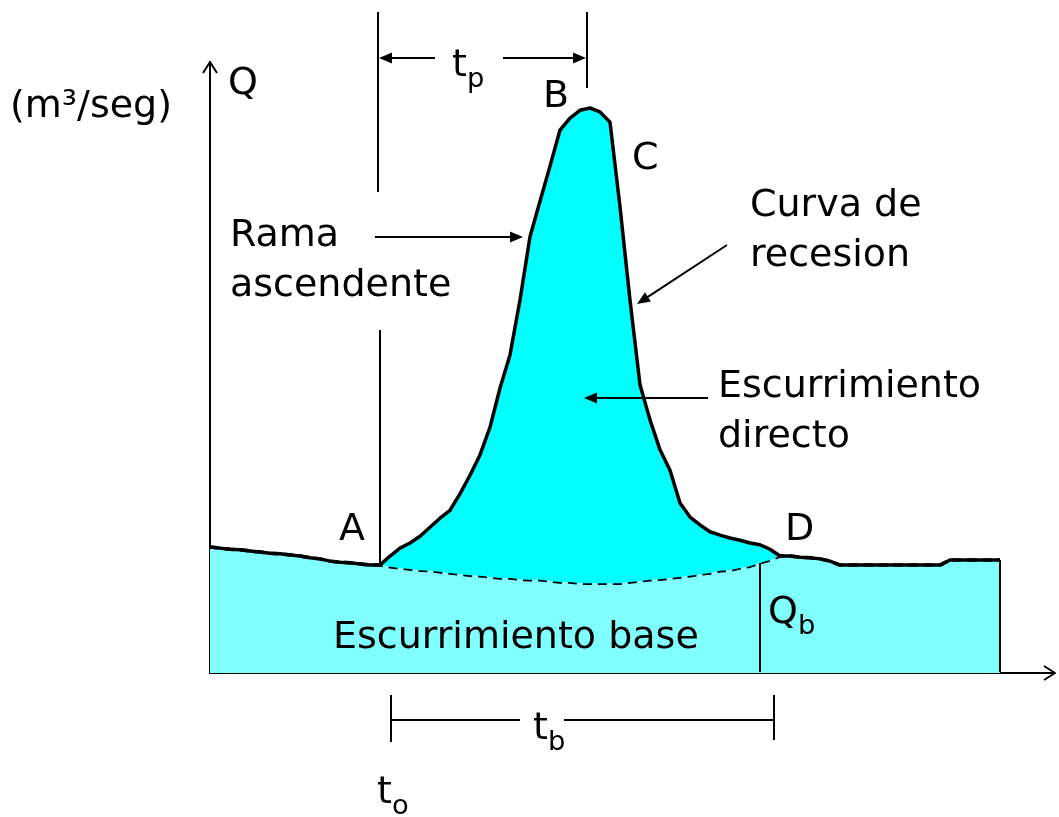  I want to click on annotation: Curva de recesion, so click(836, 228).